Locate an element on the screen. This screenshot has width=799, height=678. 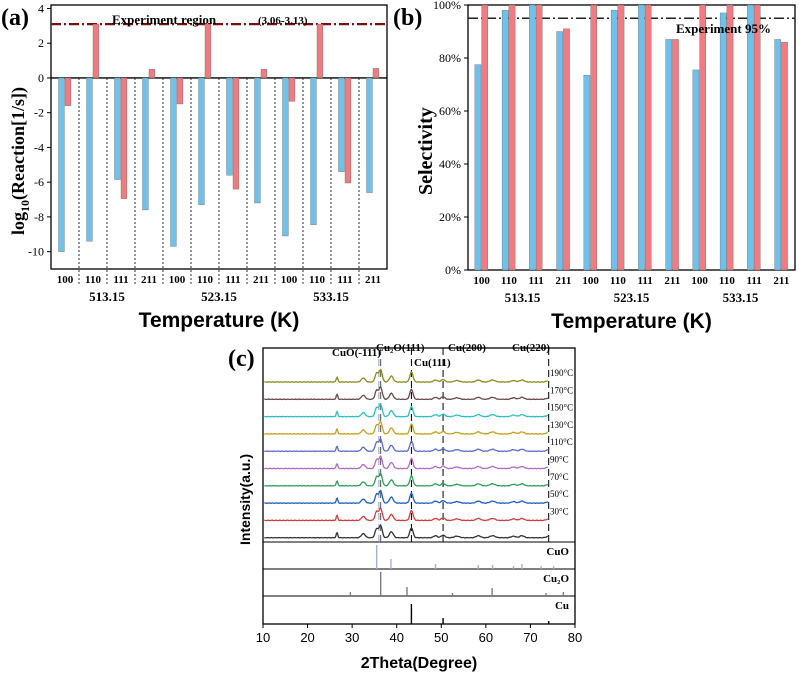
panel-c-peak-label: Cu₂O(111) is located at coordinates (400, 348).